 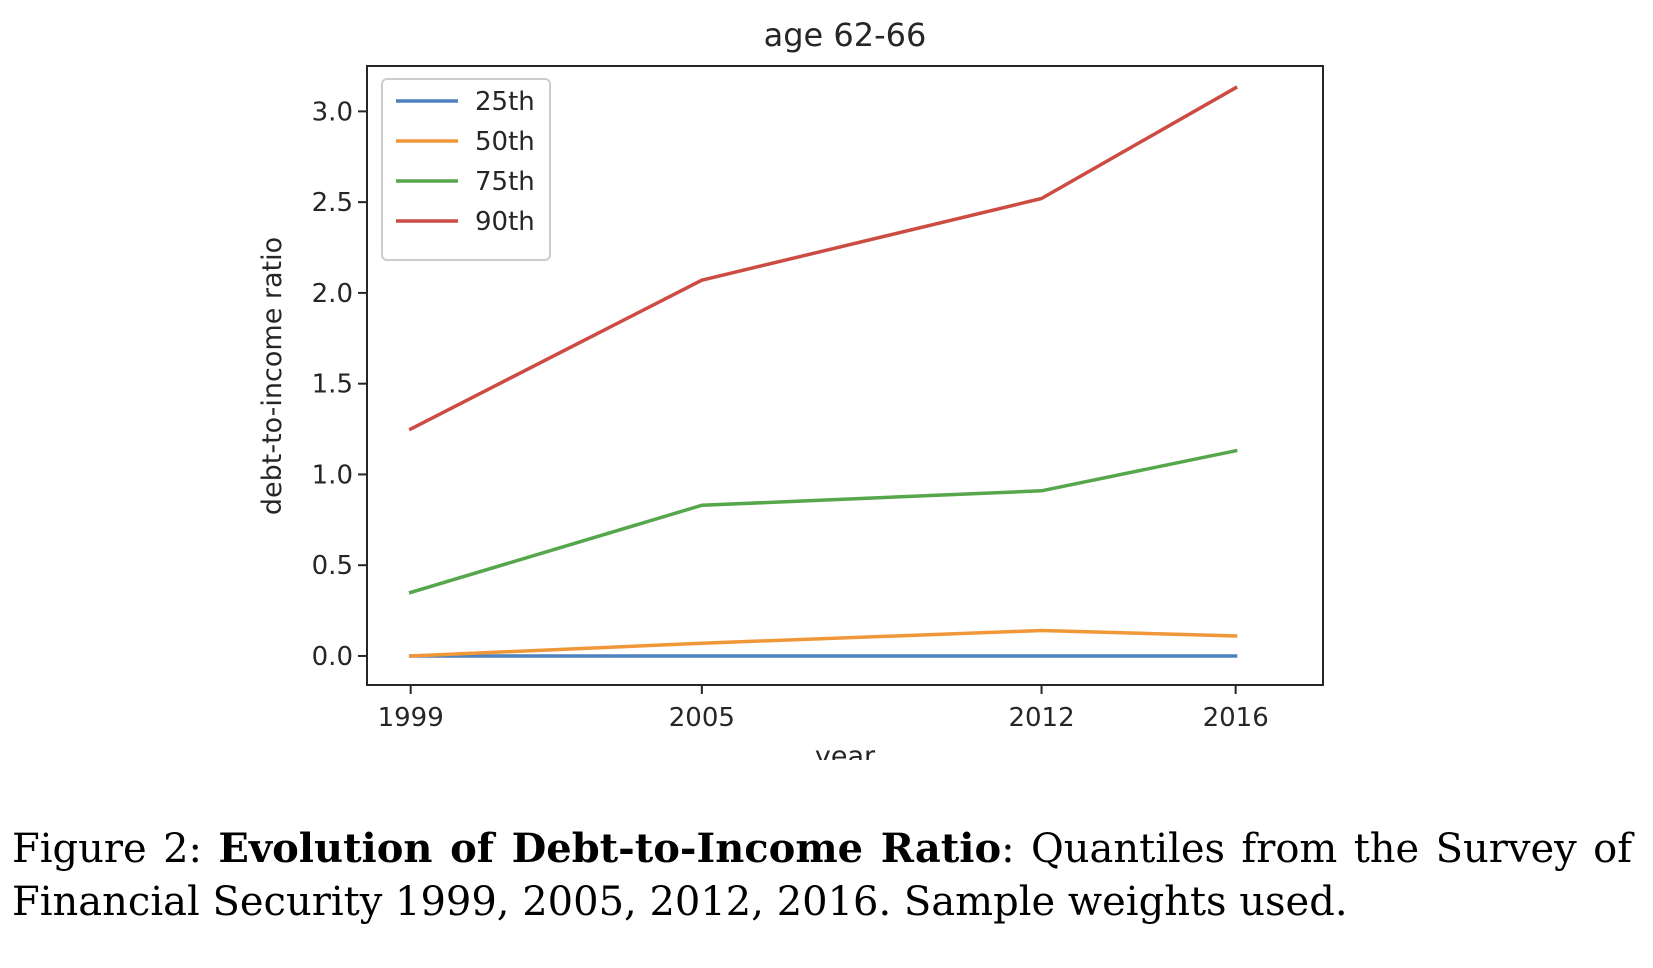 What do you see at coordinates (1236, 718) in the screenshot?
I see `x-tick-label: 2016` at bounding box center [1236, 718].